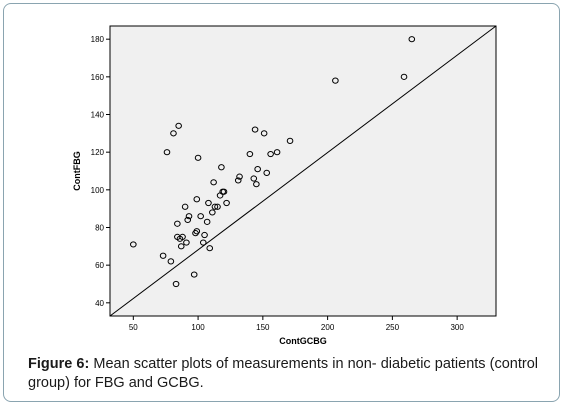 Image resolution: width=565 pixels, height=407 pixels. Describe the element at coordinates (98, 39) in the screenshot. I see `y-tick-label: 180` at that location.